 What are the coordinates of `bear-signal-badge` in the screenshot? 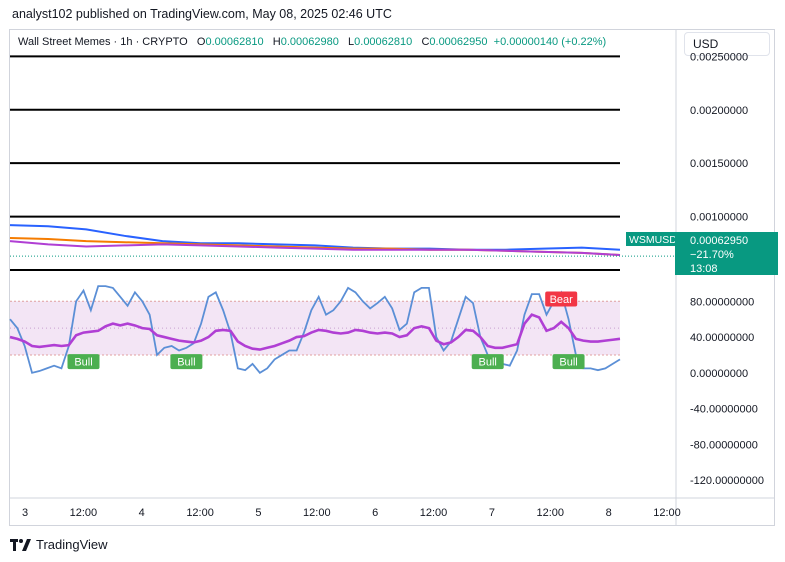 It's located at (561, 299).